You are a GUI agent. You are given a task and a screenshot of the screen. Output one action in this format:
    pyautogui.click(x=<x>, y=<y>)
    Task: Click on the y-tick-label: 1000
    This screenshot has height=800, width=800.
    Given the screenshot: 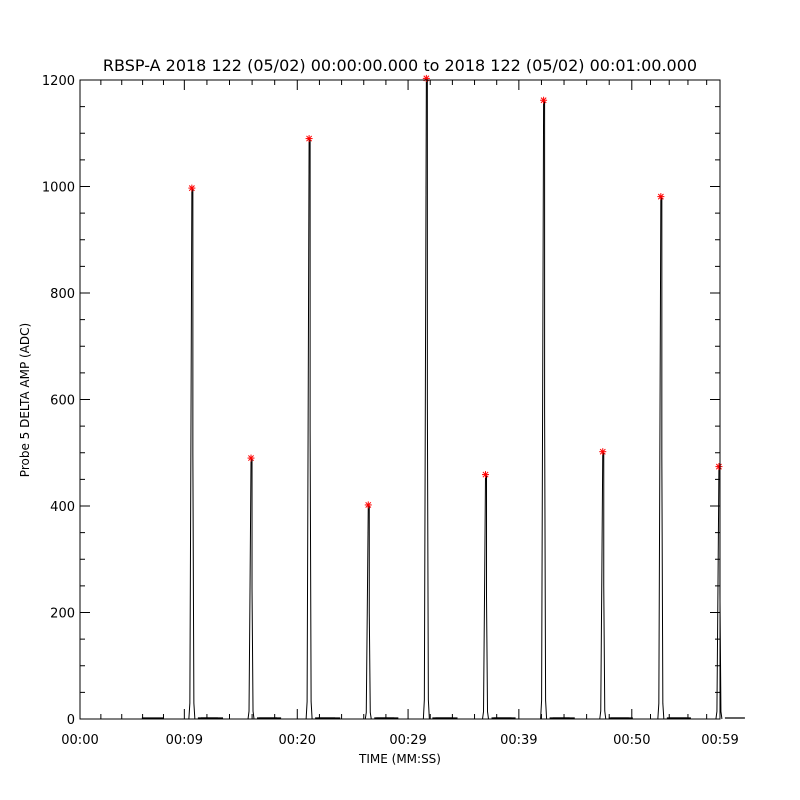 What is the action you would take?
    pyautogui.click(x=58, y=188)
    